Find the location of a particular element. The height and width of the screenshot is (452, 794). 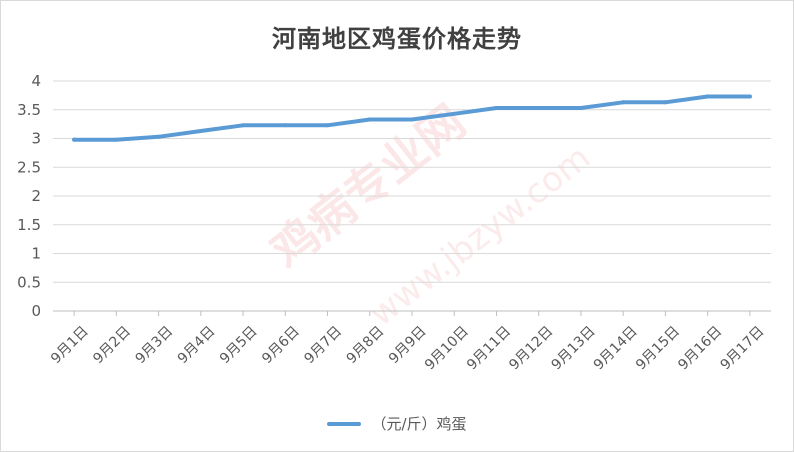

y-tick-label: 0.5 is located at coordinates (29, 282).